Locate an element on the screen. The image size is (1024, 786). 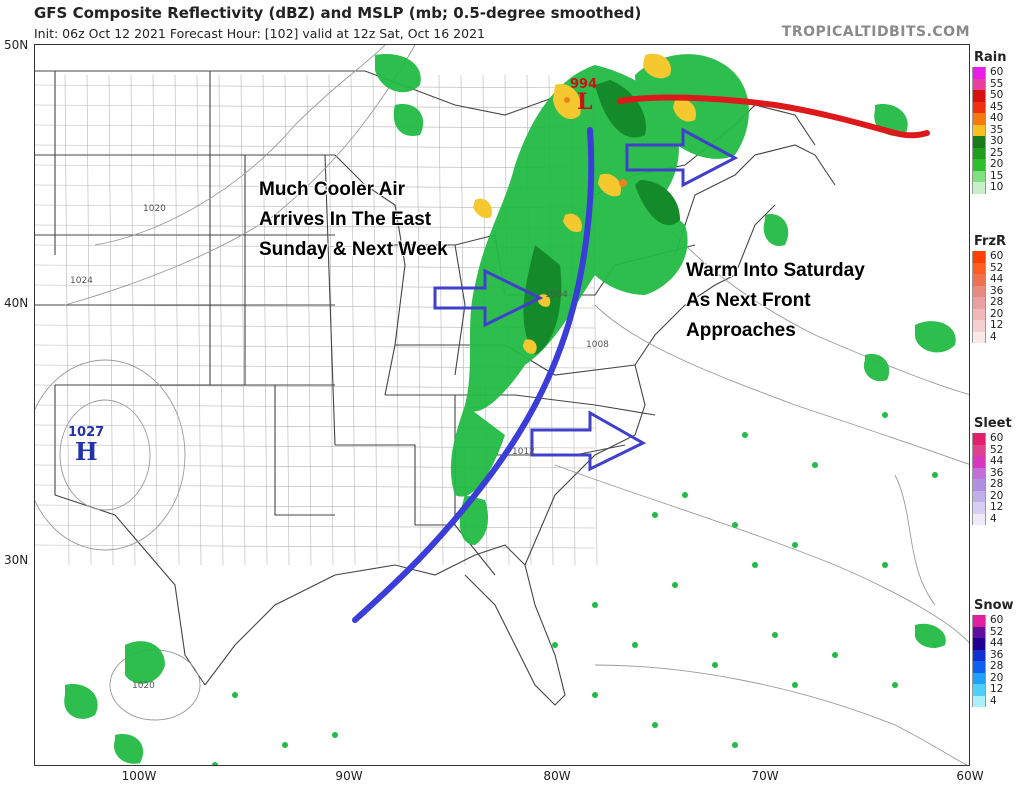
annotation-line: Much Cooler Air is located at coordinates (332, 189).